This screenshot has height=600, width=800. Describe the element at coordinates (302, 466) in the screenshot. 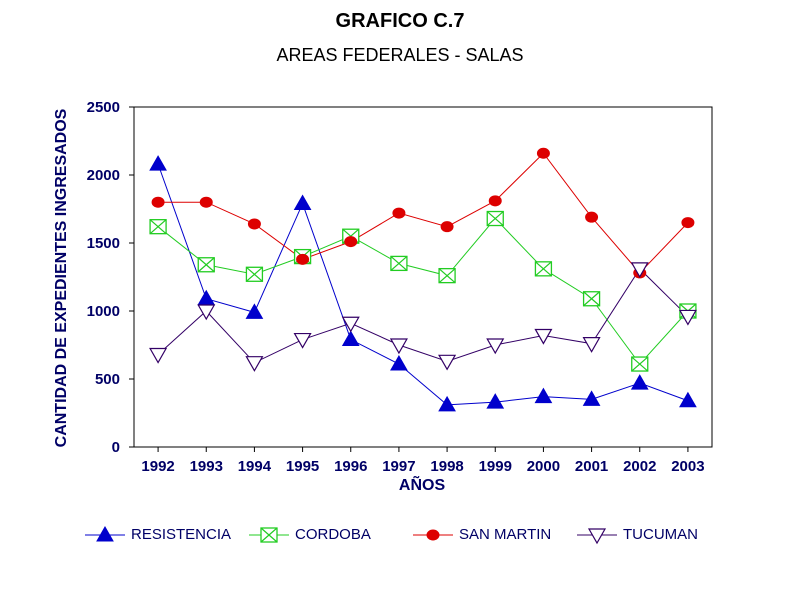

I see `x-tick-label: 1995` at that location.